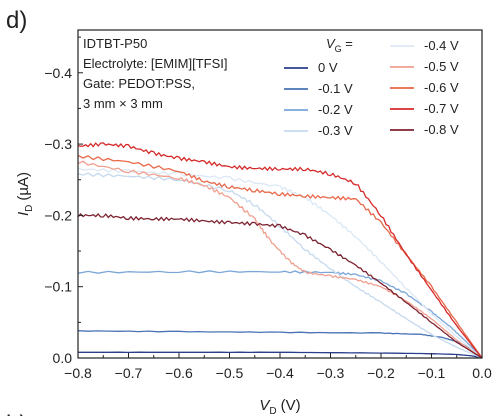 The height and width of the screenshot is (416, 497). I want to click on legend-item: -0.1 V, so click(318, 88).